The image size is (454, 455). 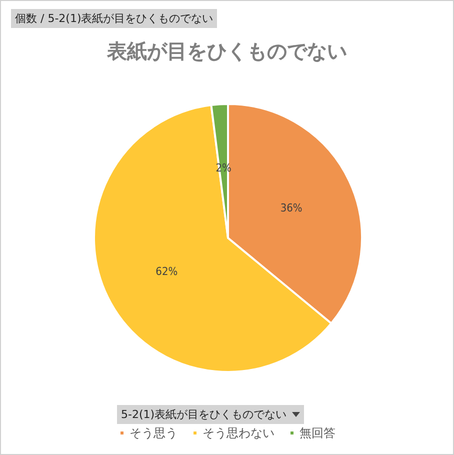 I want to click on data-label: 36%, so click(x=291, y=208).